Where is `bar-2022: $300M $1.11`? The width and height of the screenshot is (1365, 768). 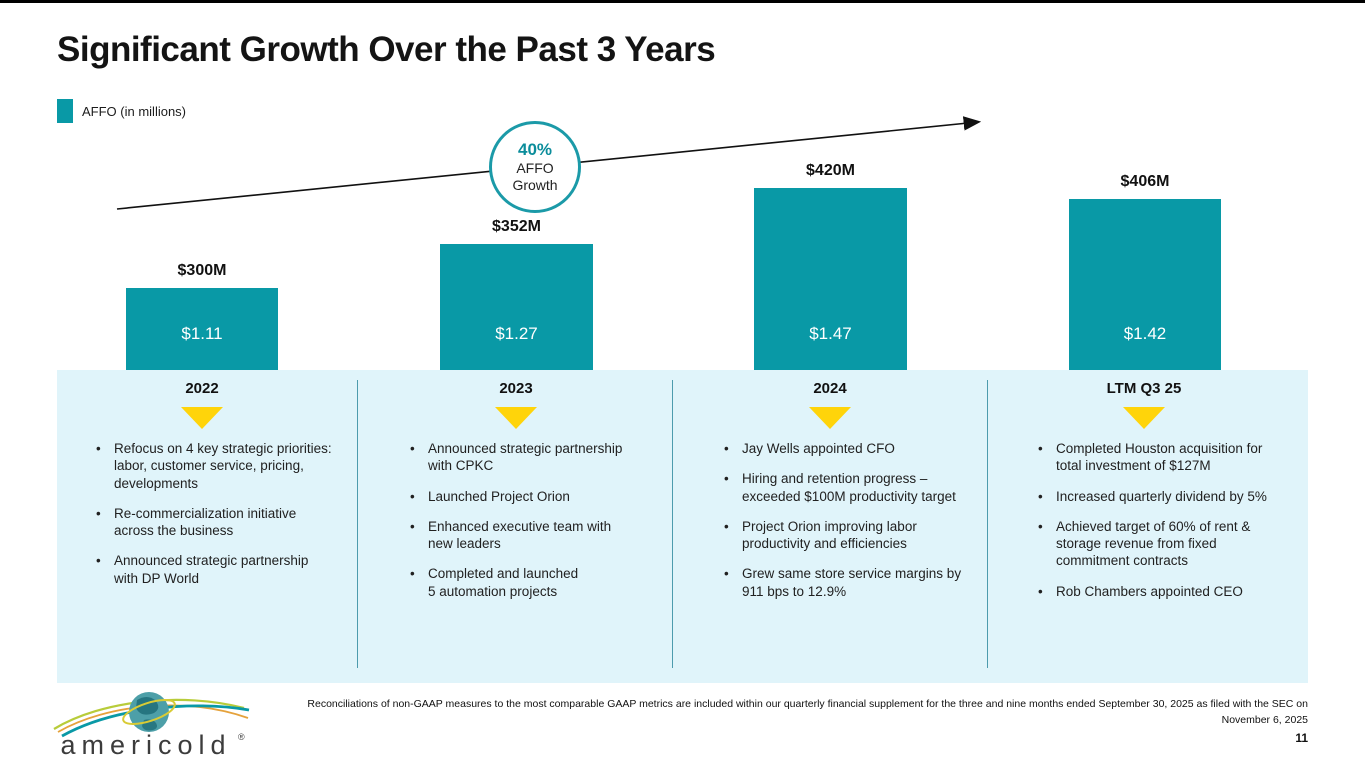
bar-2022: $300M $1.11 is located at coordinates (202, 316).